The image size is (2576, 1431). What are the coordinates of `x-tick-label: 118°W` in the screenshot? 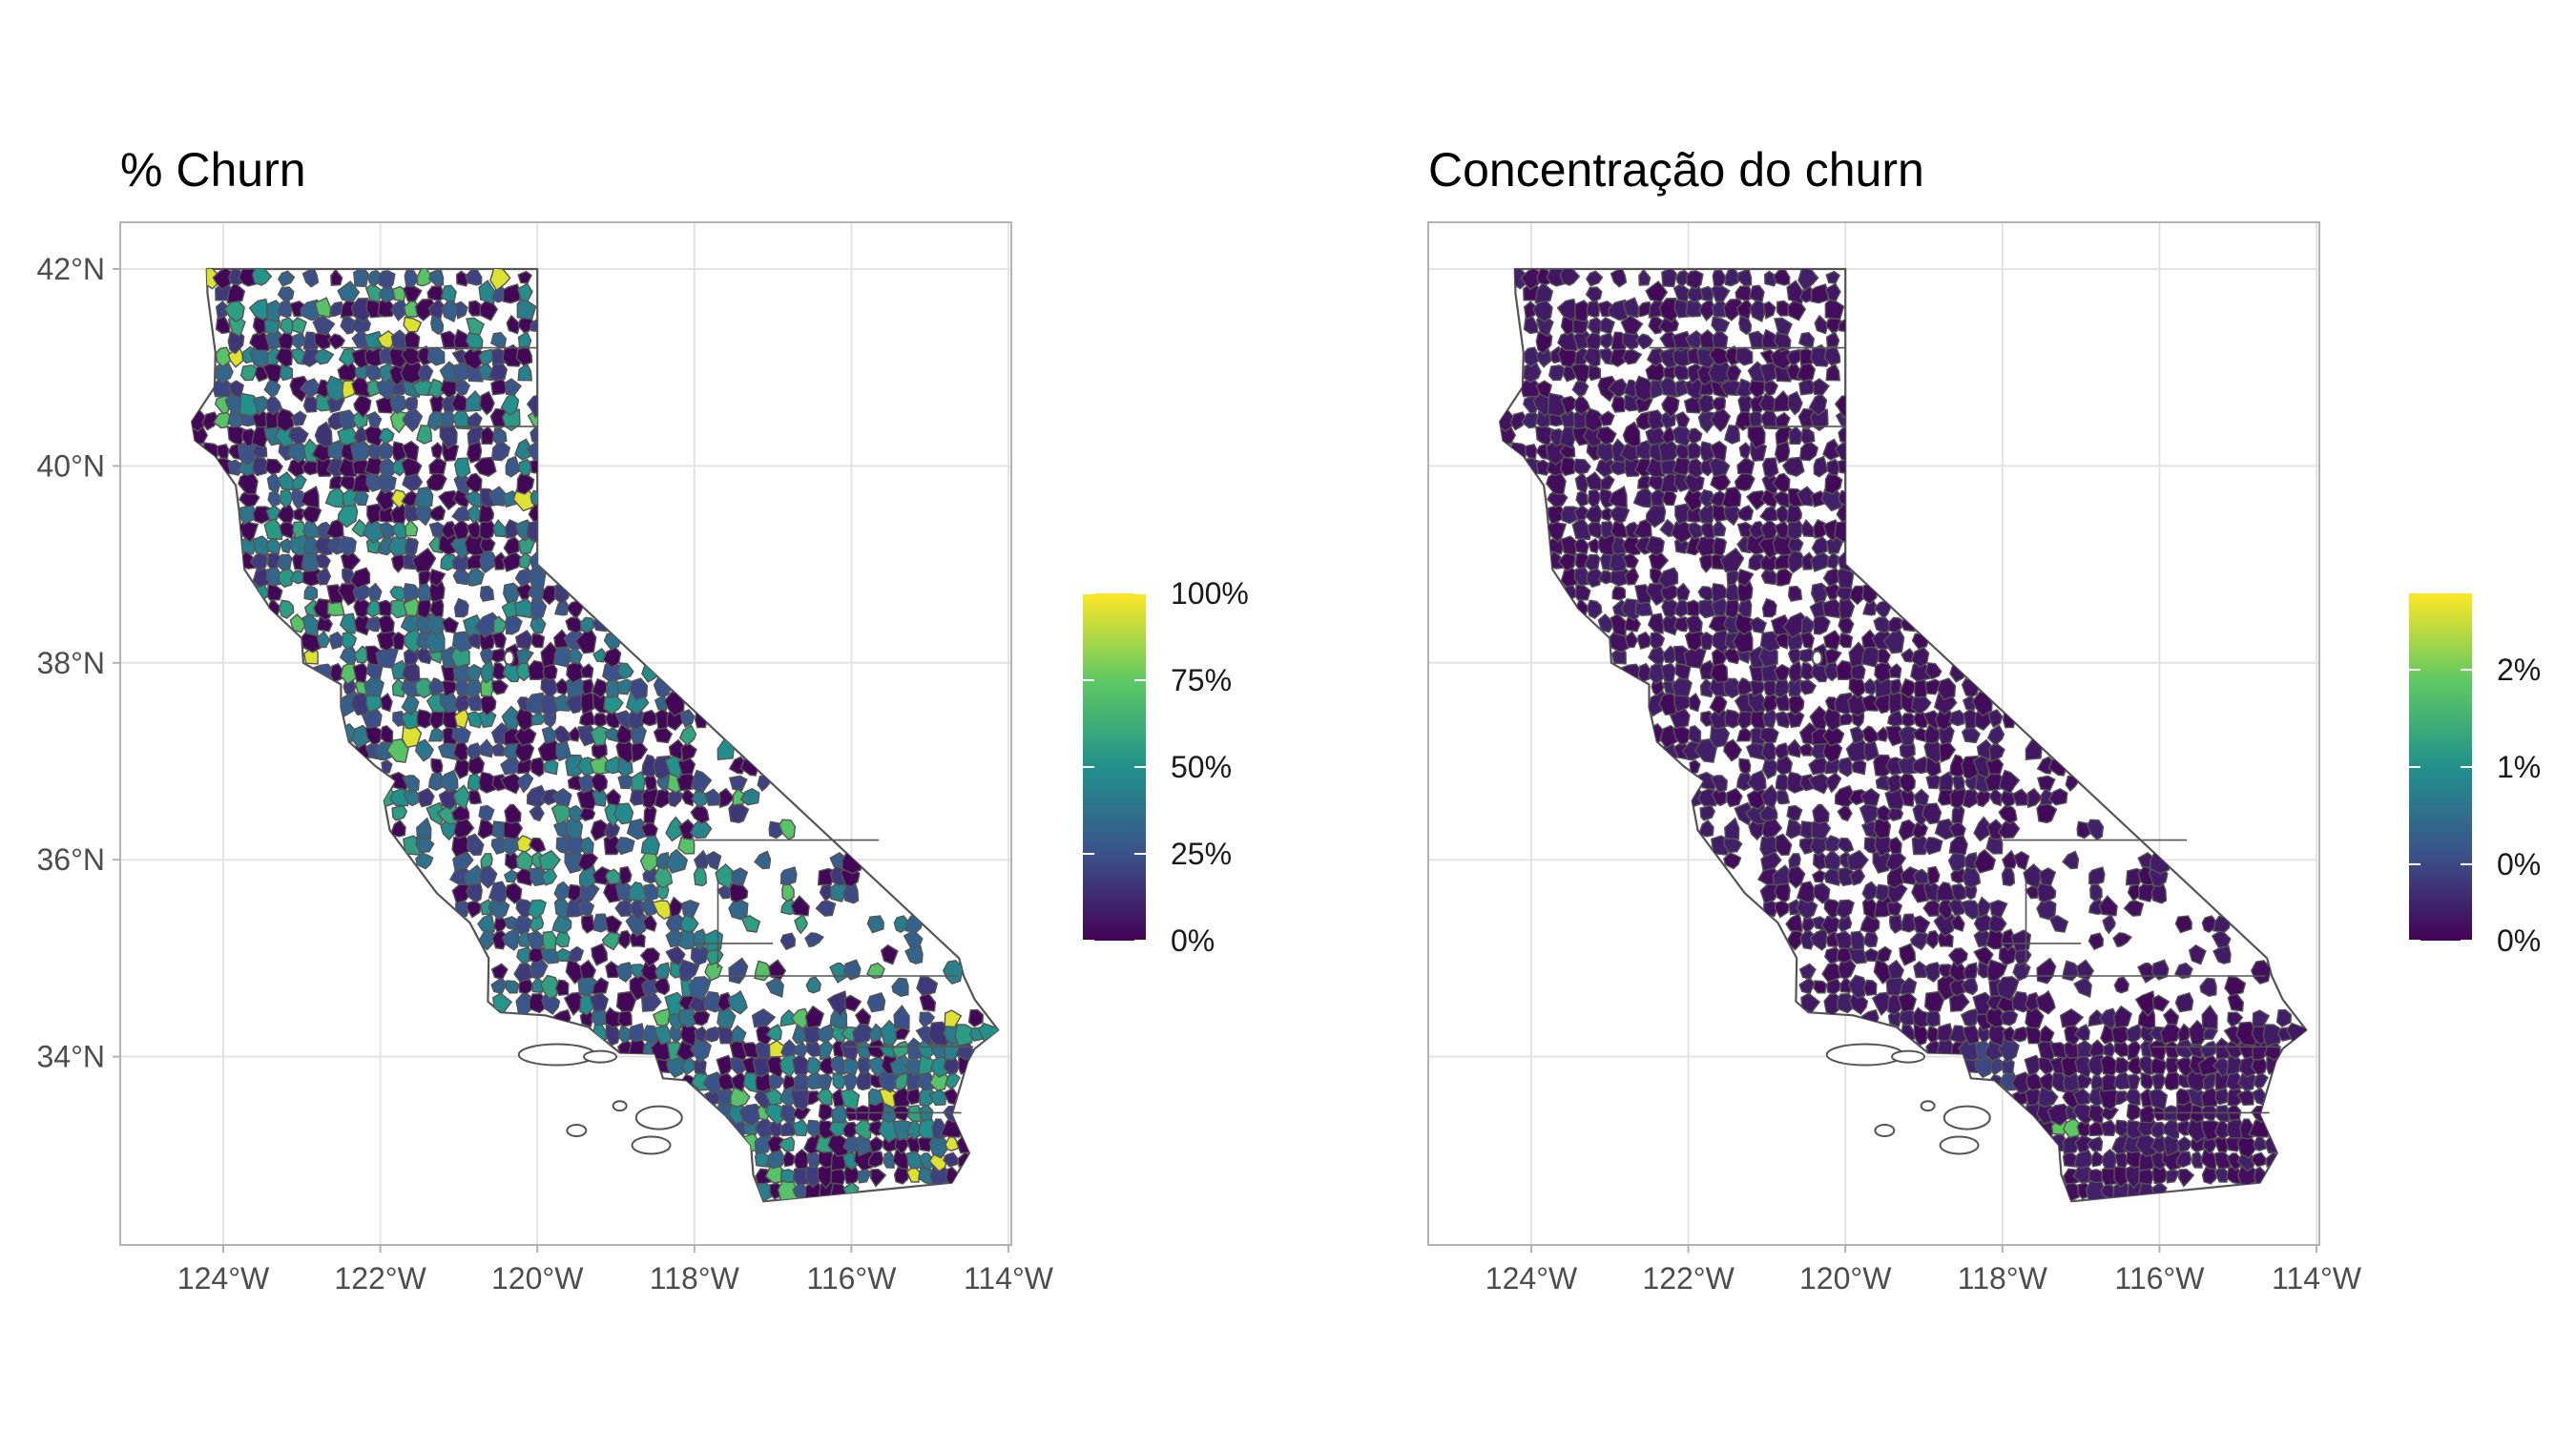 It's located at (2003, 1278).